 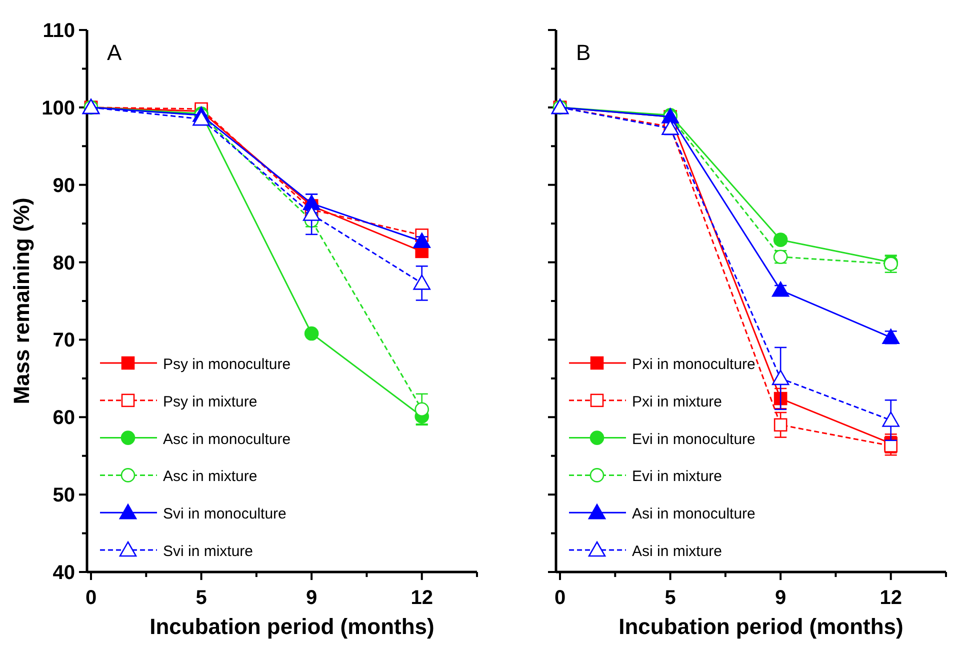 What do you see at coordinates (63, 341) in the screenshot?
I see `y-tick-label: 70` at bounding box center [63, 341].